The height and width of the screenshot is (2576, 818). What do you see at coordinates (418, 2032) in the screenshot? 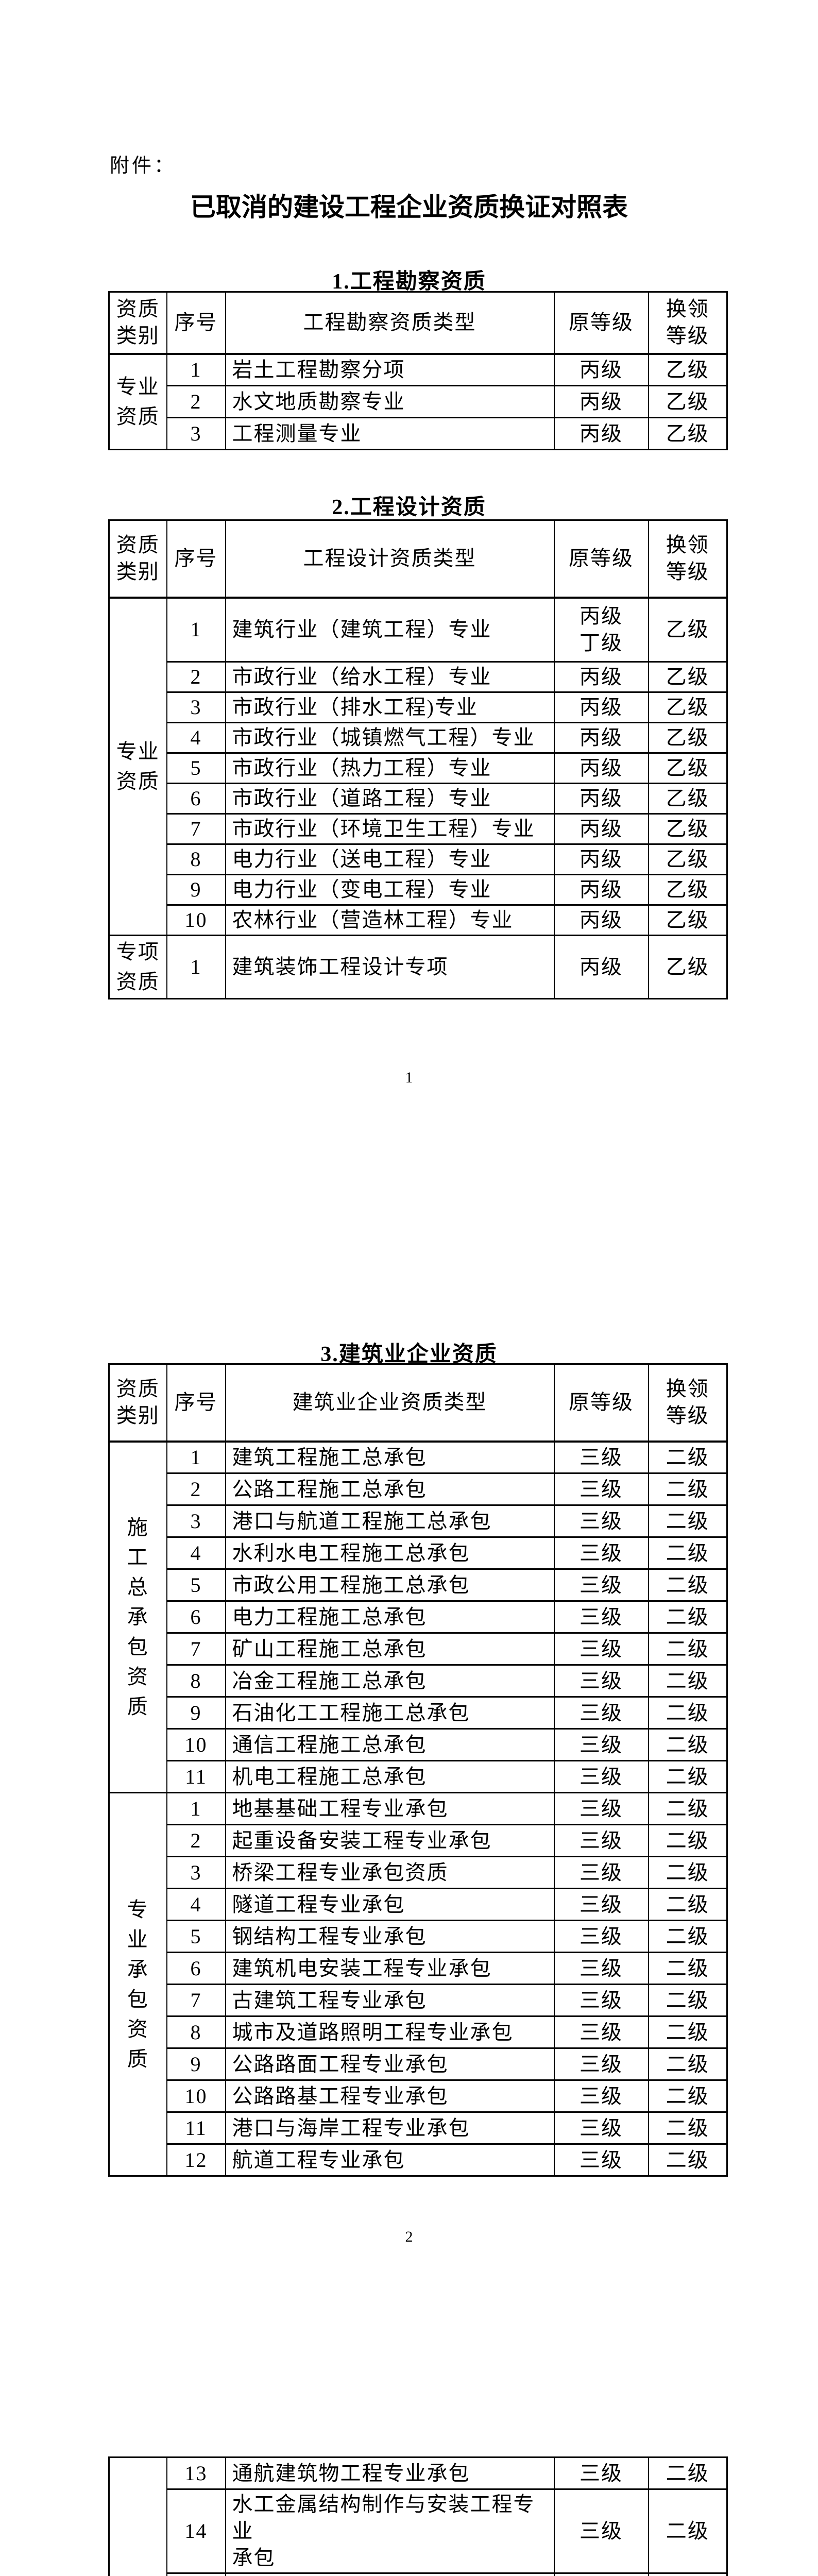
I see `table-row: 8 城市及道路照明工程专业承包 三级 二级` at bounding box center [418, 2032].